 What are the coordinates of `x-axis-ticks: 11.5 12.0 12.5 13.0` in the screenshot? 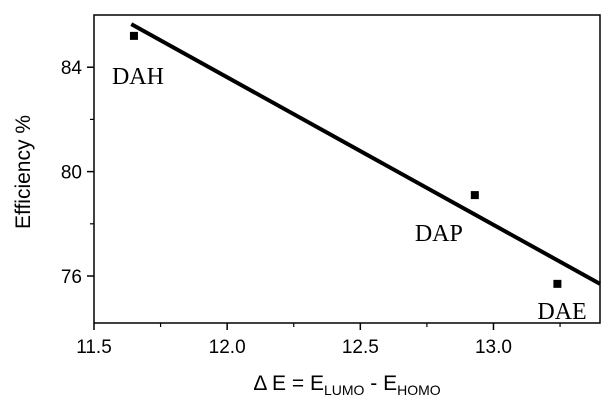 It's located at (318, 340).